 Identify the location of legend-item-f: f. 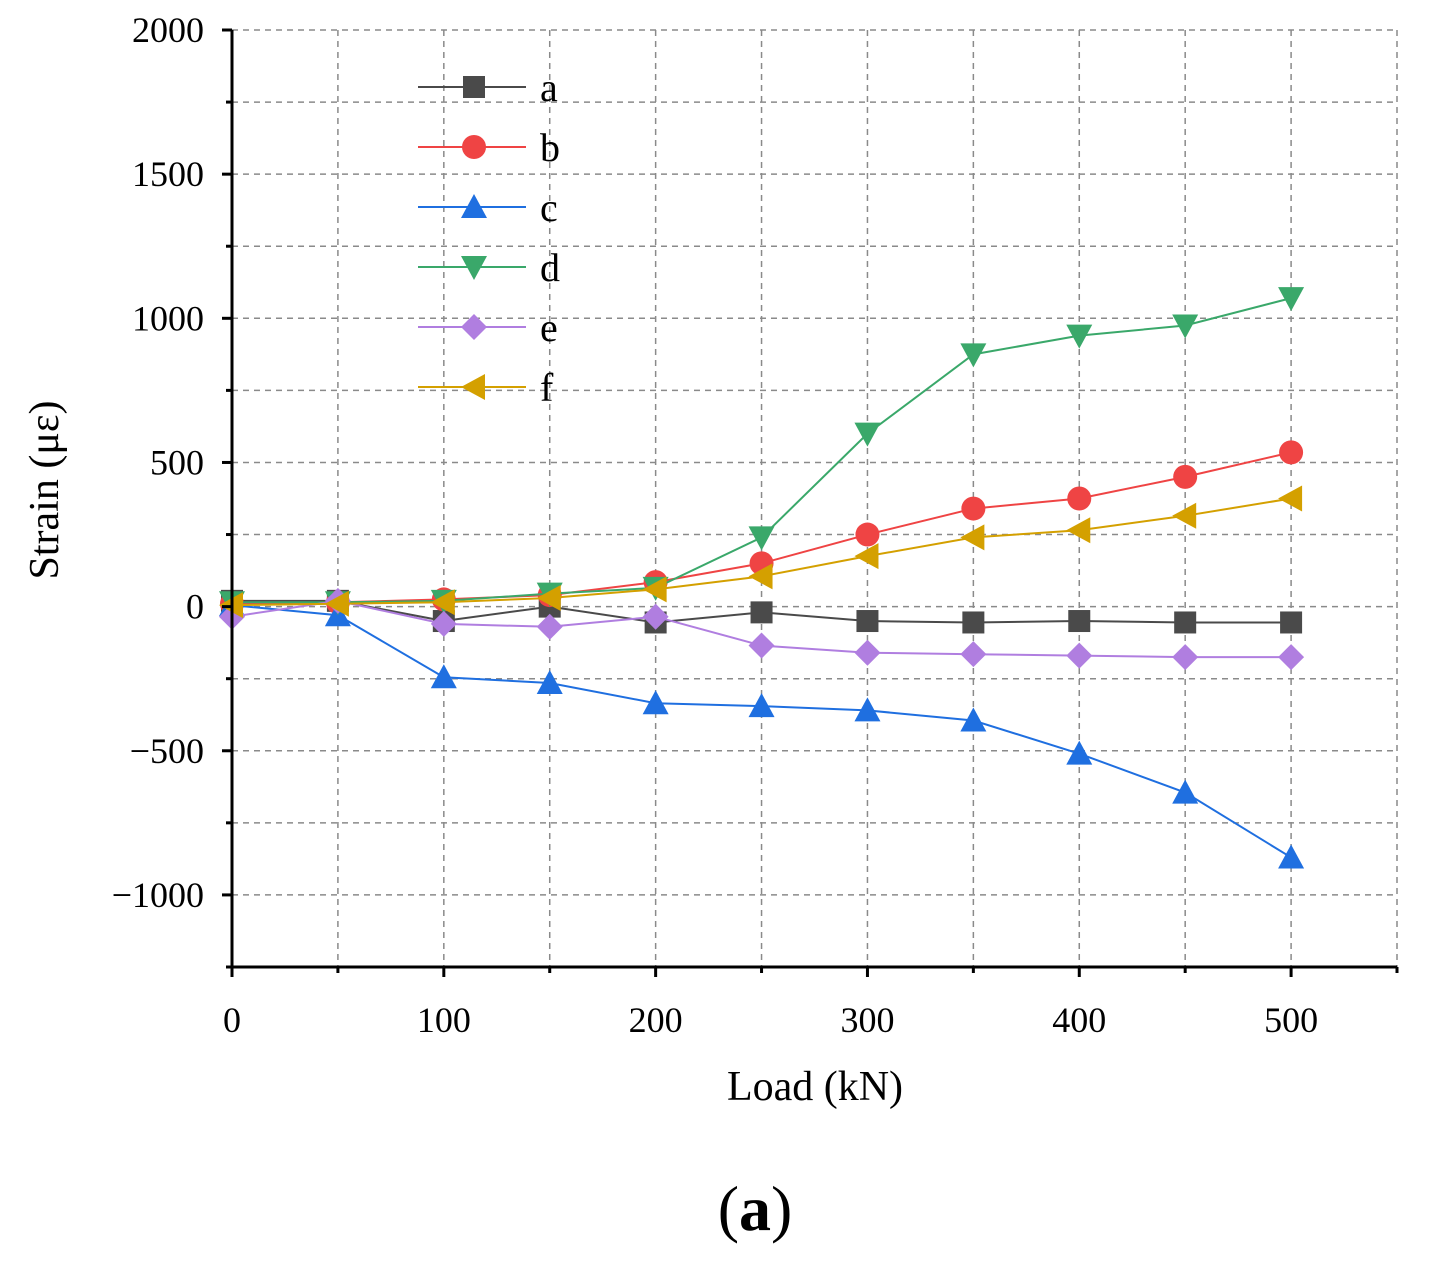
(486, 387).